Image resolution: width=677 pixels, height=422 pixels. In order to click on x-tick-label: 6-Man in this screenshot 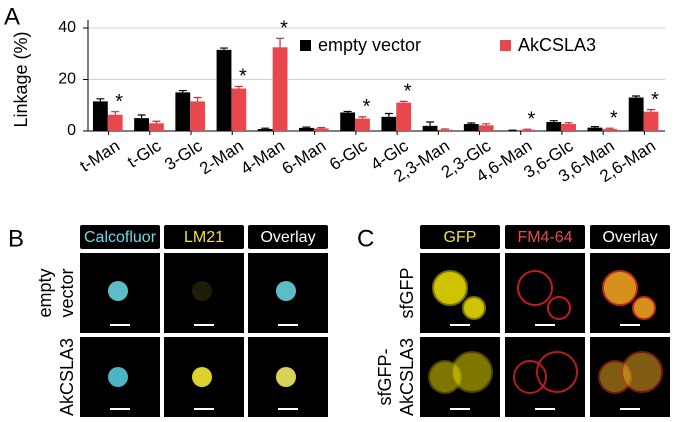, I will do `click(304, 157)`.